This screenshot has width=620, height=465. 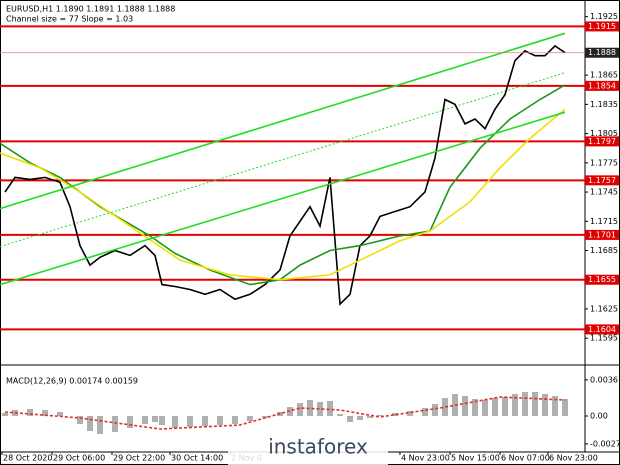 What do you see at coordinates (318, 447) in the screenshot?
I see `watermark-text: instaforex` at bounding box center [318, 447].